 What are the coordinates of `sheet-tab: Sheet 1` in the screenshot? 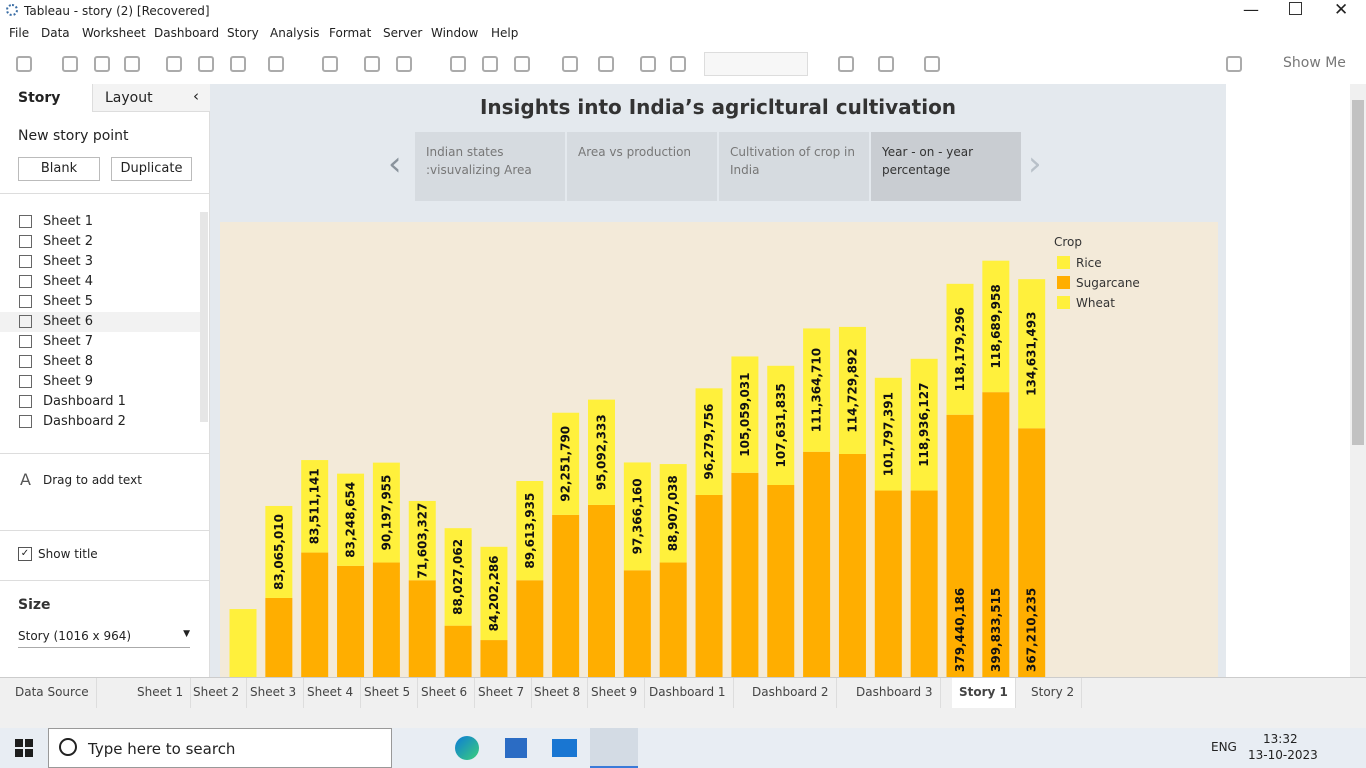 It's located at (161, 693).